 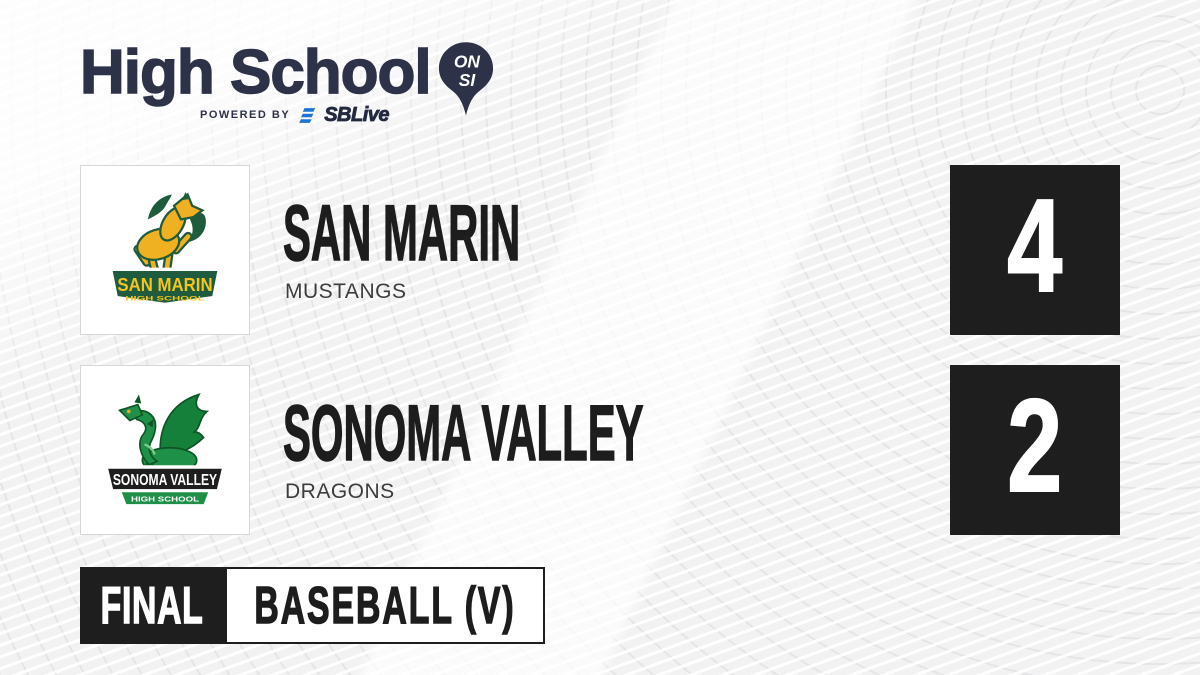 I want to click on pin-text-si: SI, so click(x=468, y=80).